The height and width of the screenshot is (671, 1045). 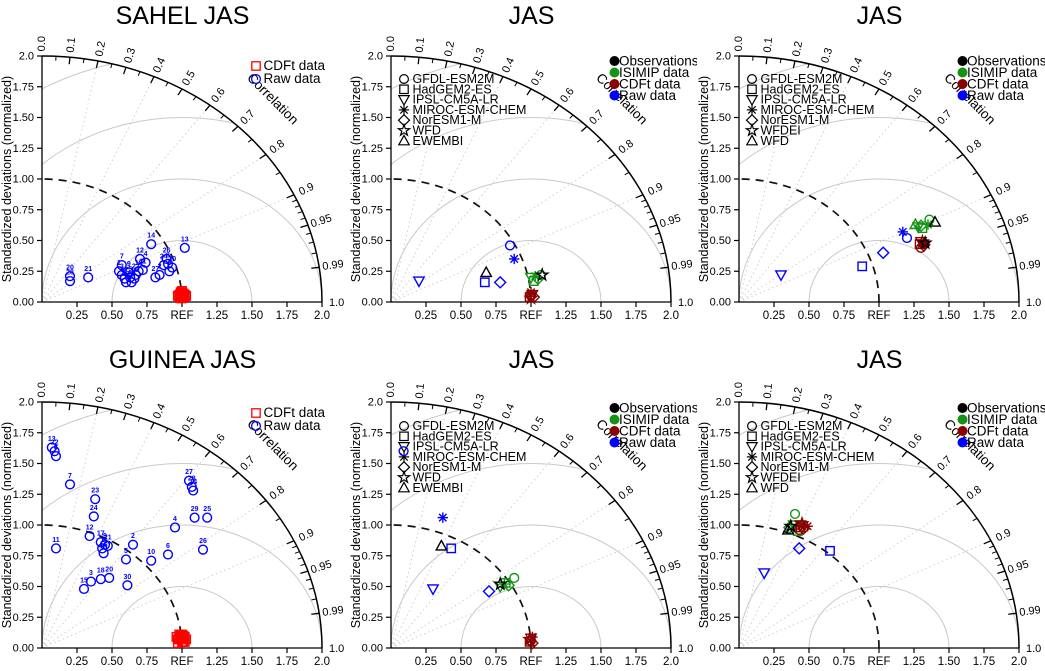 I want to click on data-point-number: 20, so click(x=109, y=569).